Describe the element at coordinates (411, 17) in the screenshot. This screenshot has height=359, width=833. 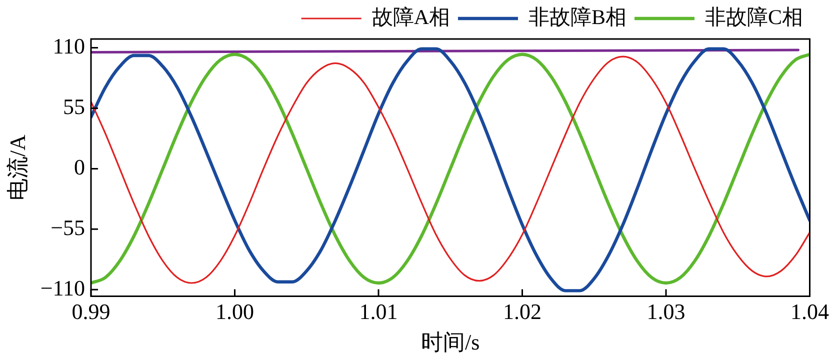
I see `legend-label: 故障A相` at that location.